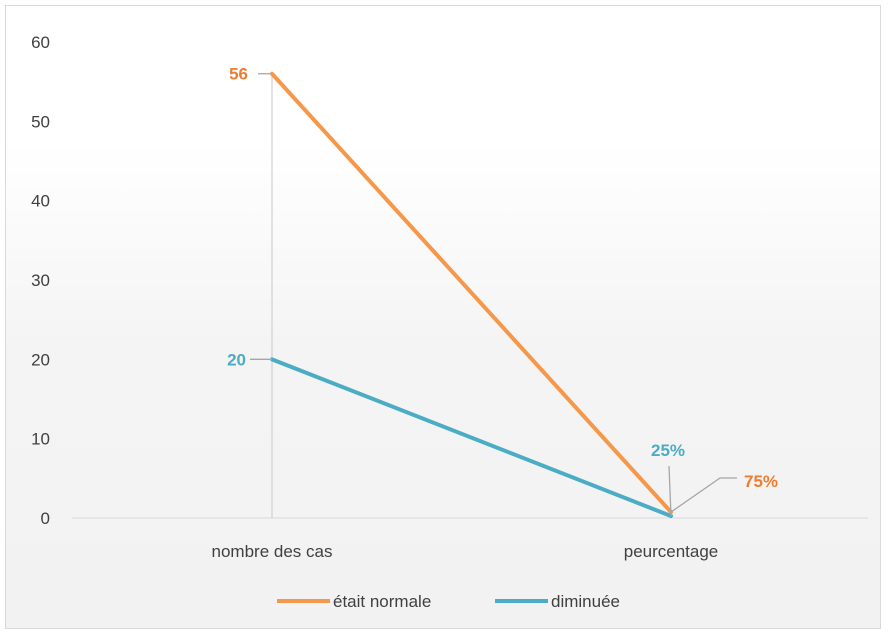 The height and width of the screenshot is (634, 888). I want to click on y-tick-label: 40, so click(40, 201).